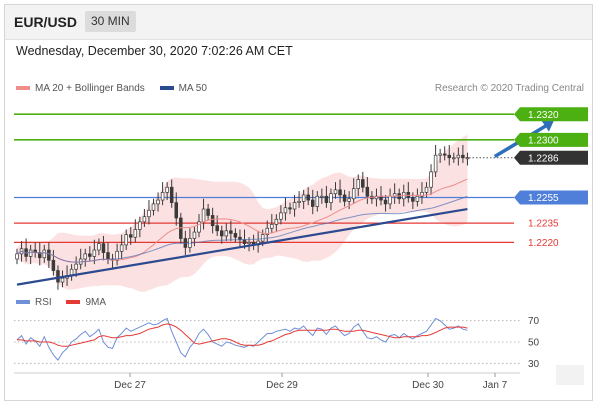 Image resolution: width=597 pixels, height=405 pixels. What do you see at coordinates (543, 140) in the screenshot?
I see `price-tag-label: 1.2300` at bounding box center [543, 140].